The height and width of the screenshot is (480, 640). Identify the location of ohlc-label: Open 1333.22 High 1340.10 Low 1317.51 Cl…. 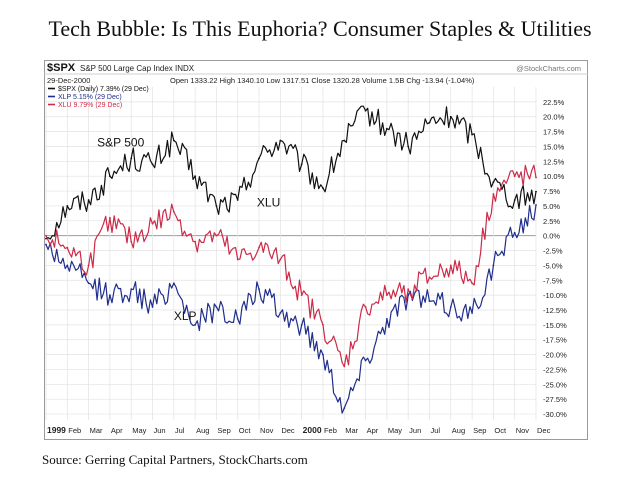
(322, 80).